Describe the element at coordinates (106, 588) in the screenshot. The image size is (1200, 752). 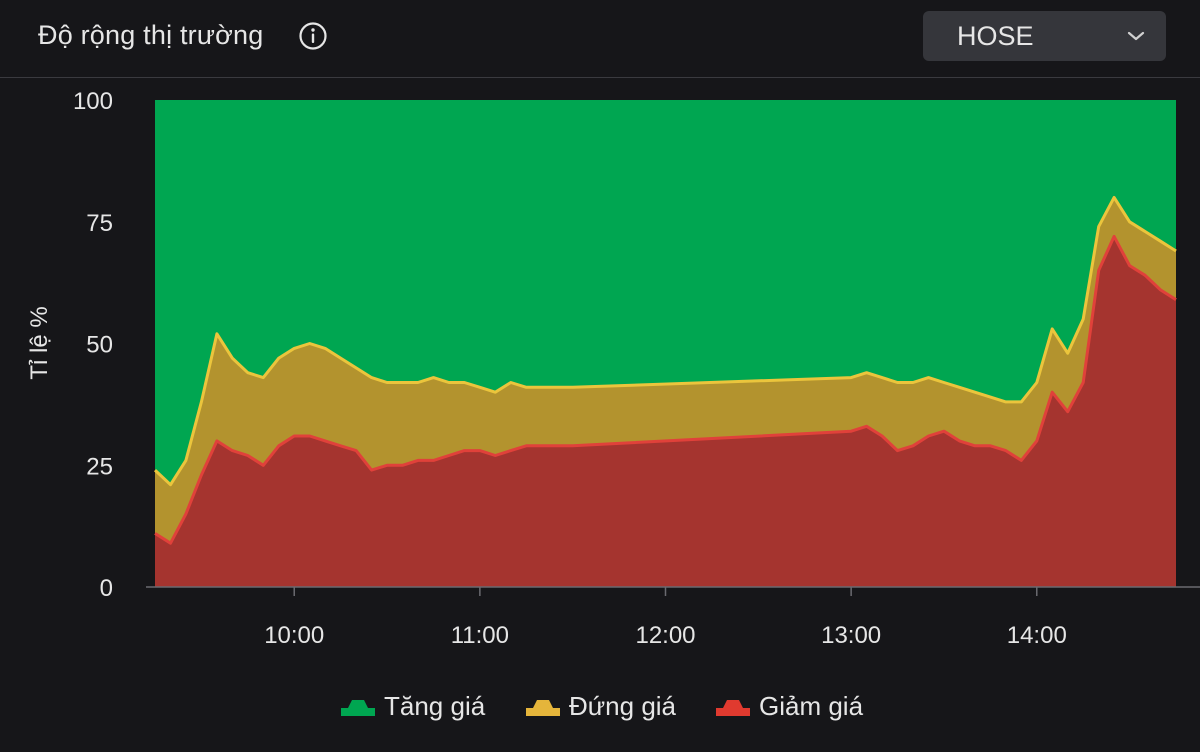
I see `y-tick-label: 0` at that location.